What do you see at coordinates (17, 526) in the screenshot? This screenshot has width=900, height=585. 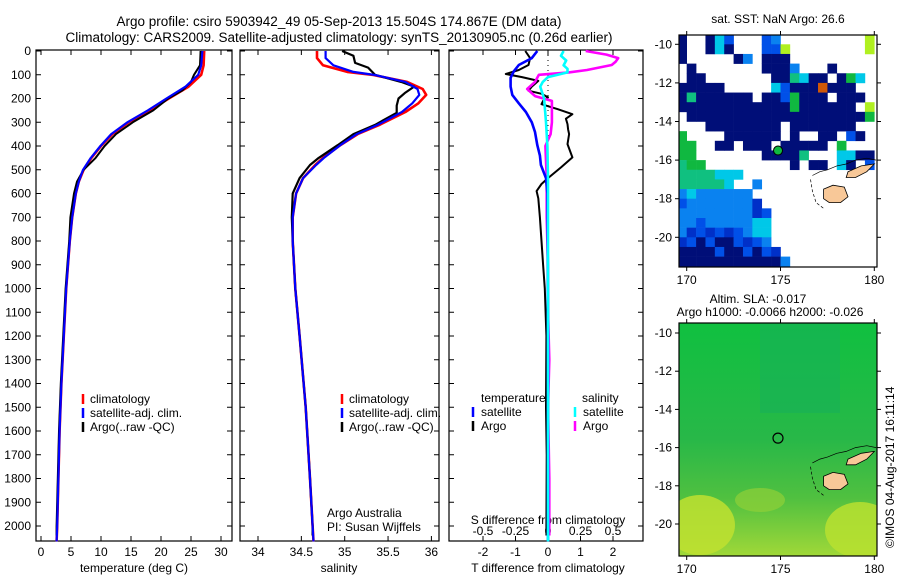 I see `depth-tick-label: 2000` at bounding box center [17, 526].